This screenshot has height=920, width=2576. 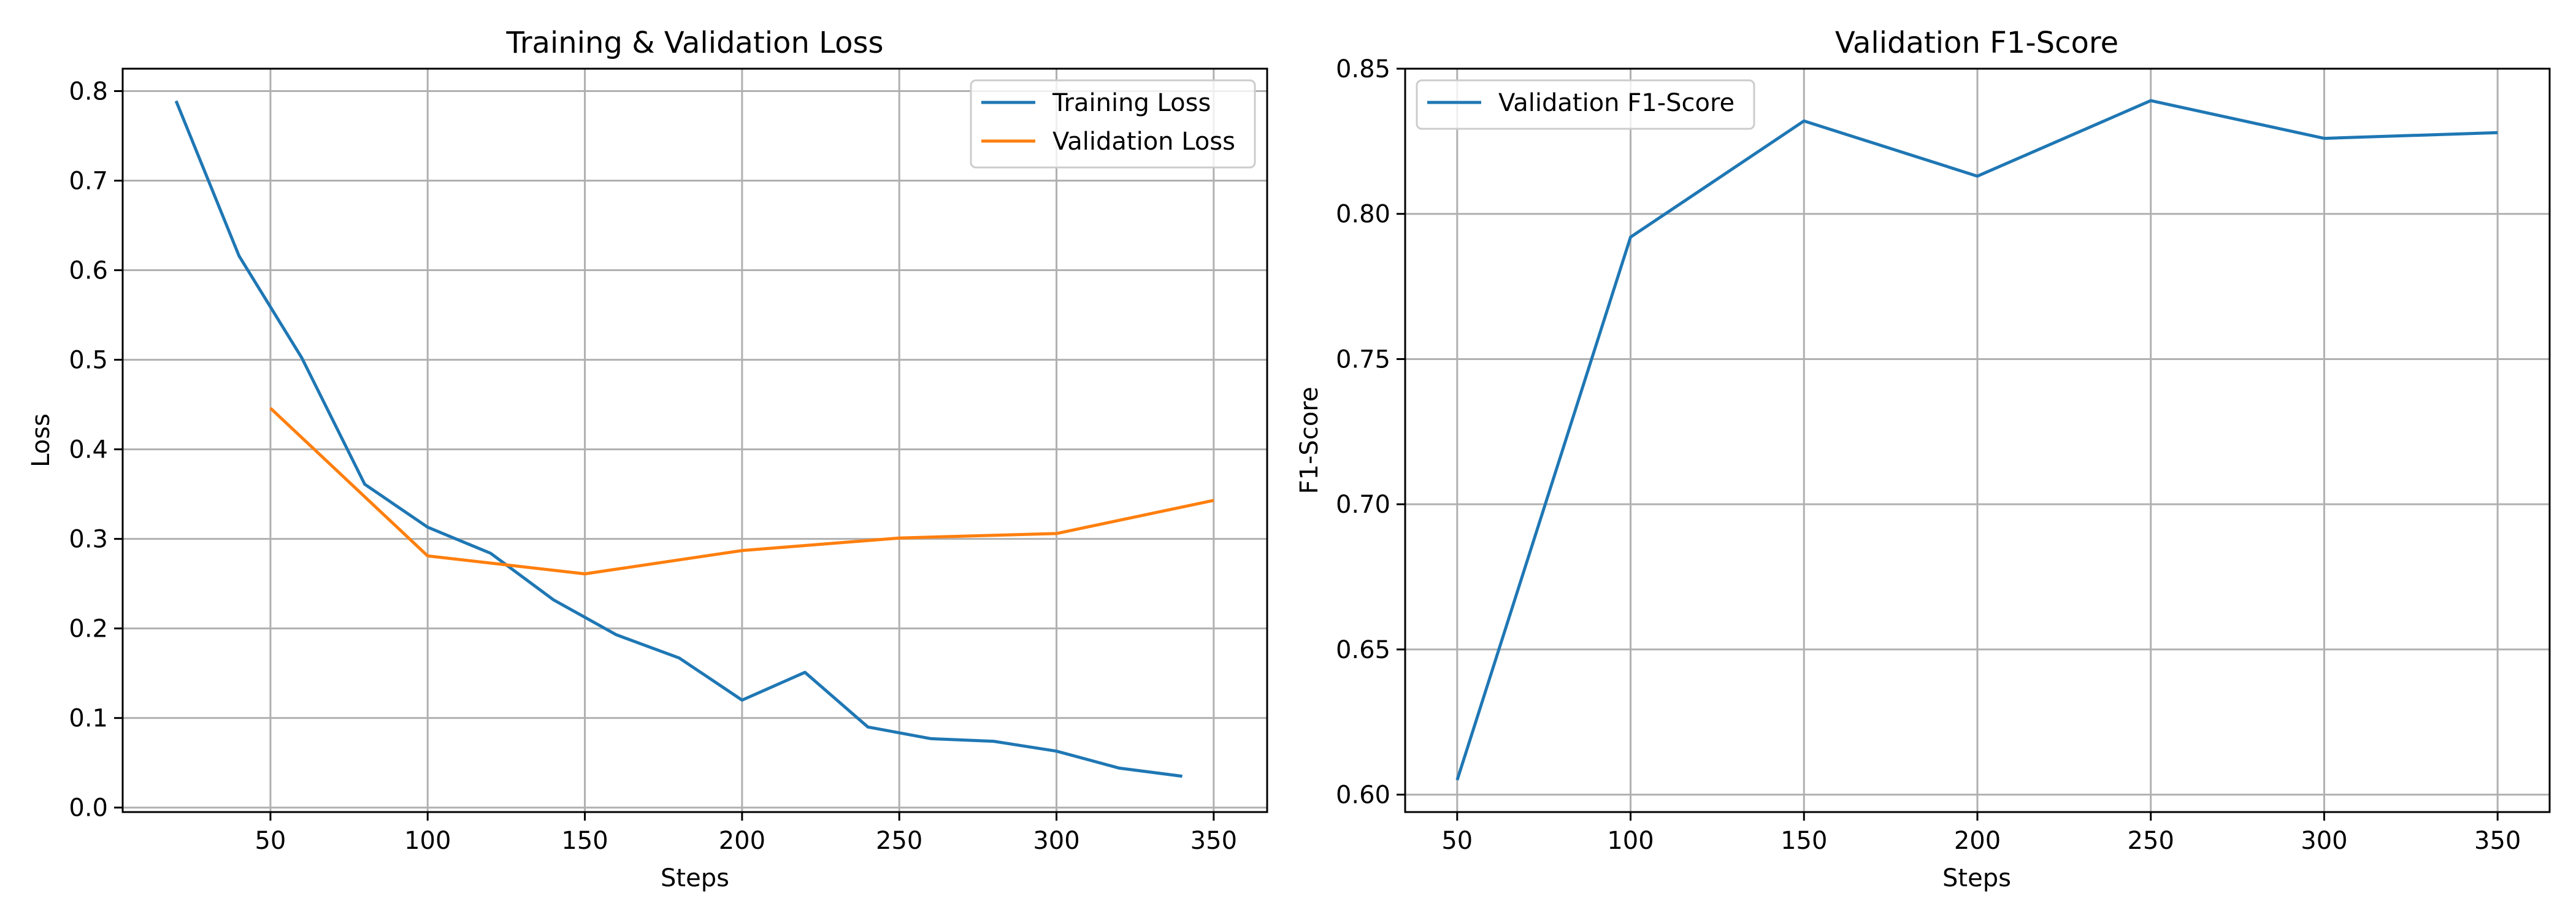 What do you see at coordinates (695, 878) in the screenshot?
I see `loss-chart-x-label: Steps` at bounding box center [695, 878].